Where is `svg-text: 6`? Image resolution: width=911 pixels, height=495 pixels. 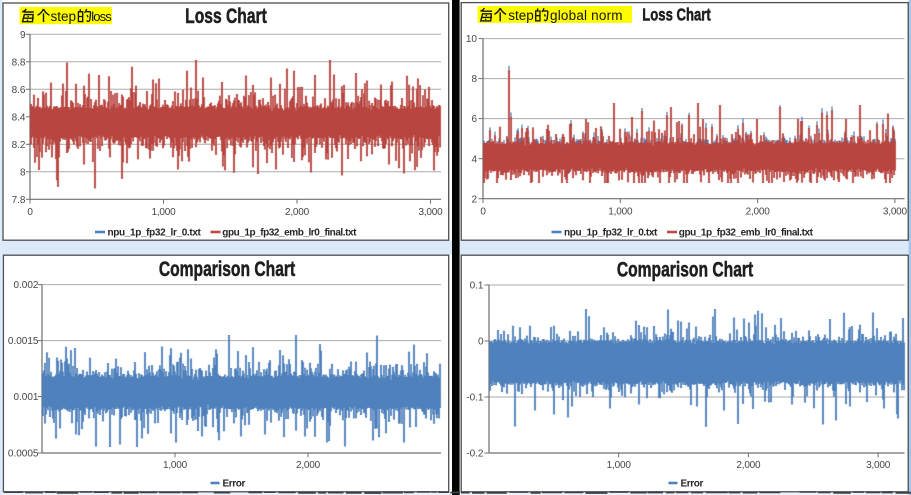 svg-text: 6 is located at coordinates (474, 119).